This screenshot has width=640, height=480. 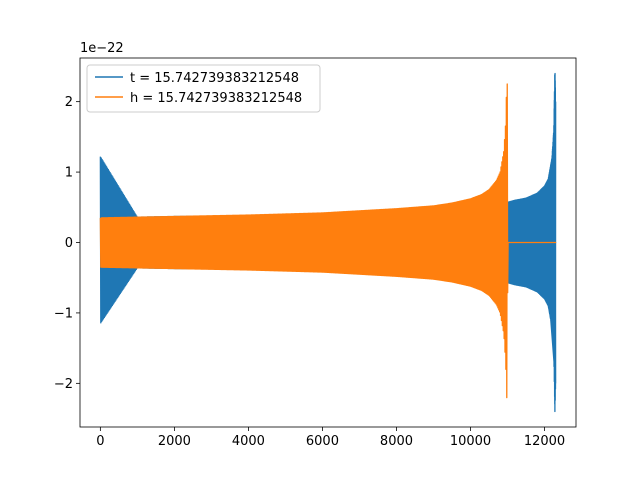 I want to click on legend-label-t: t = 15.742739383212548, so click(x=214, y=78).